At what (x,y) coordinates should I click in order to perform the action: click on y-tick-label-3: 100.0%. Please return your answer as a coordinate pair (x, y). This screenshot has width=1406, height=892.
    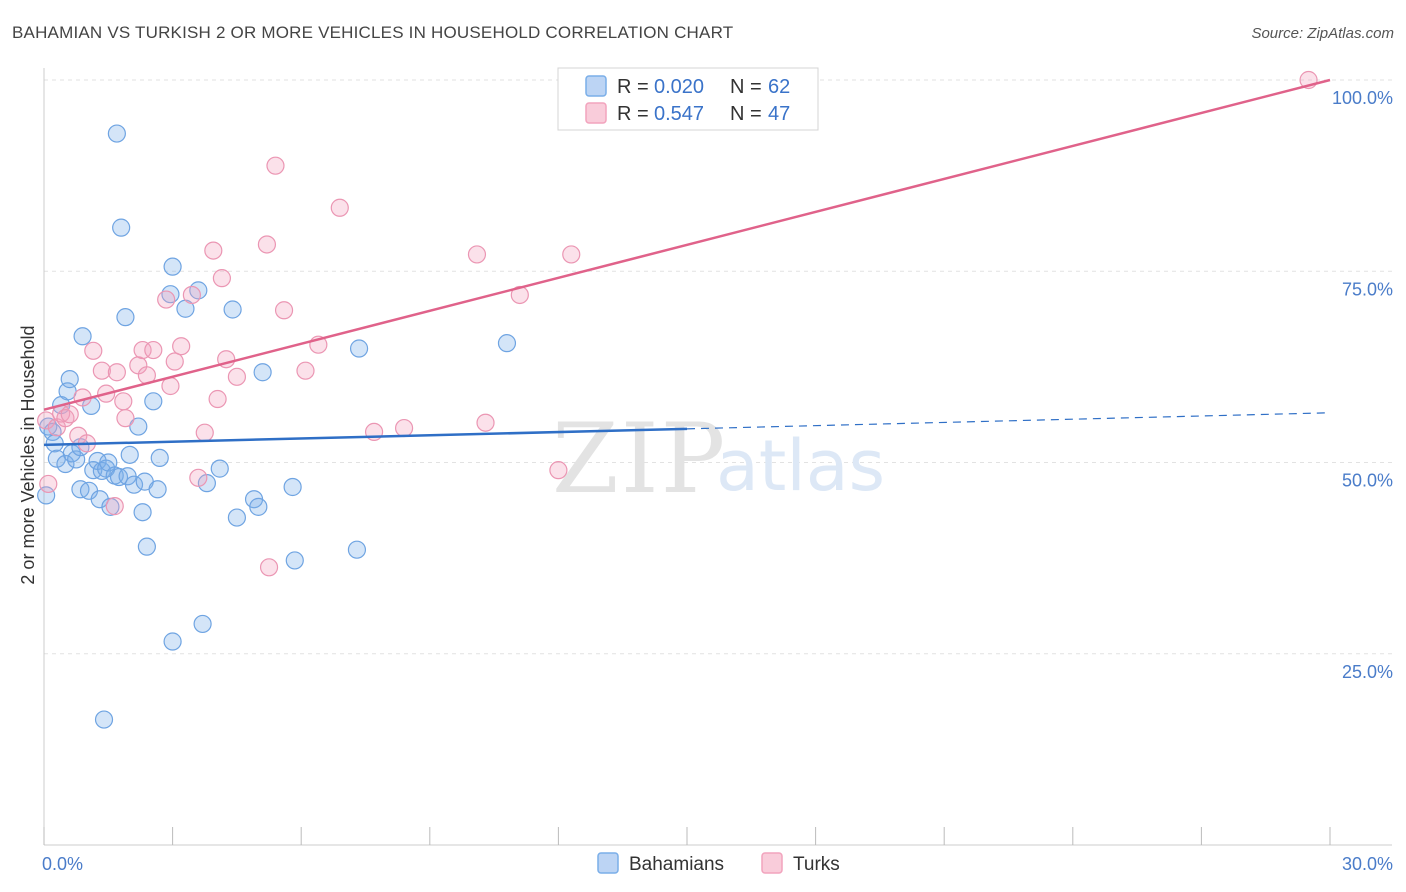
    Looking at the image, I should click on (1362, 98).